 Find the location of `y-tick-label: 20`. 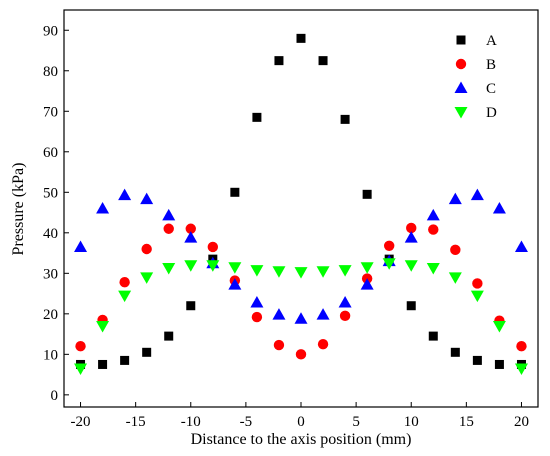

y-tick-label: 20 is located at coordinates (50, 315).